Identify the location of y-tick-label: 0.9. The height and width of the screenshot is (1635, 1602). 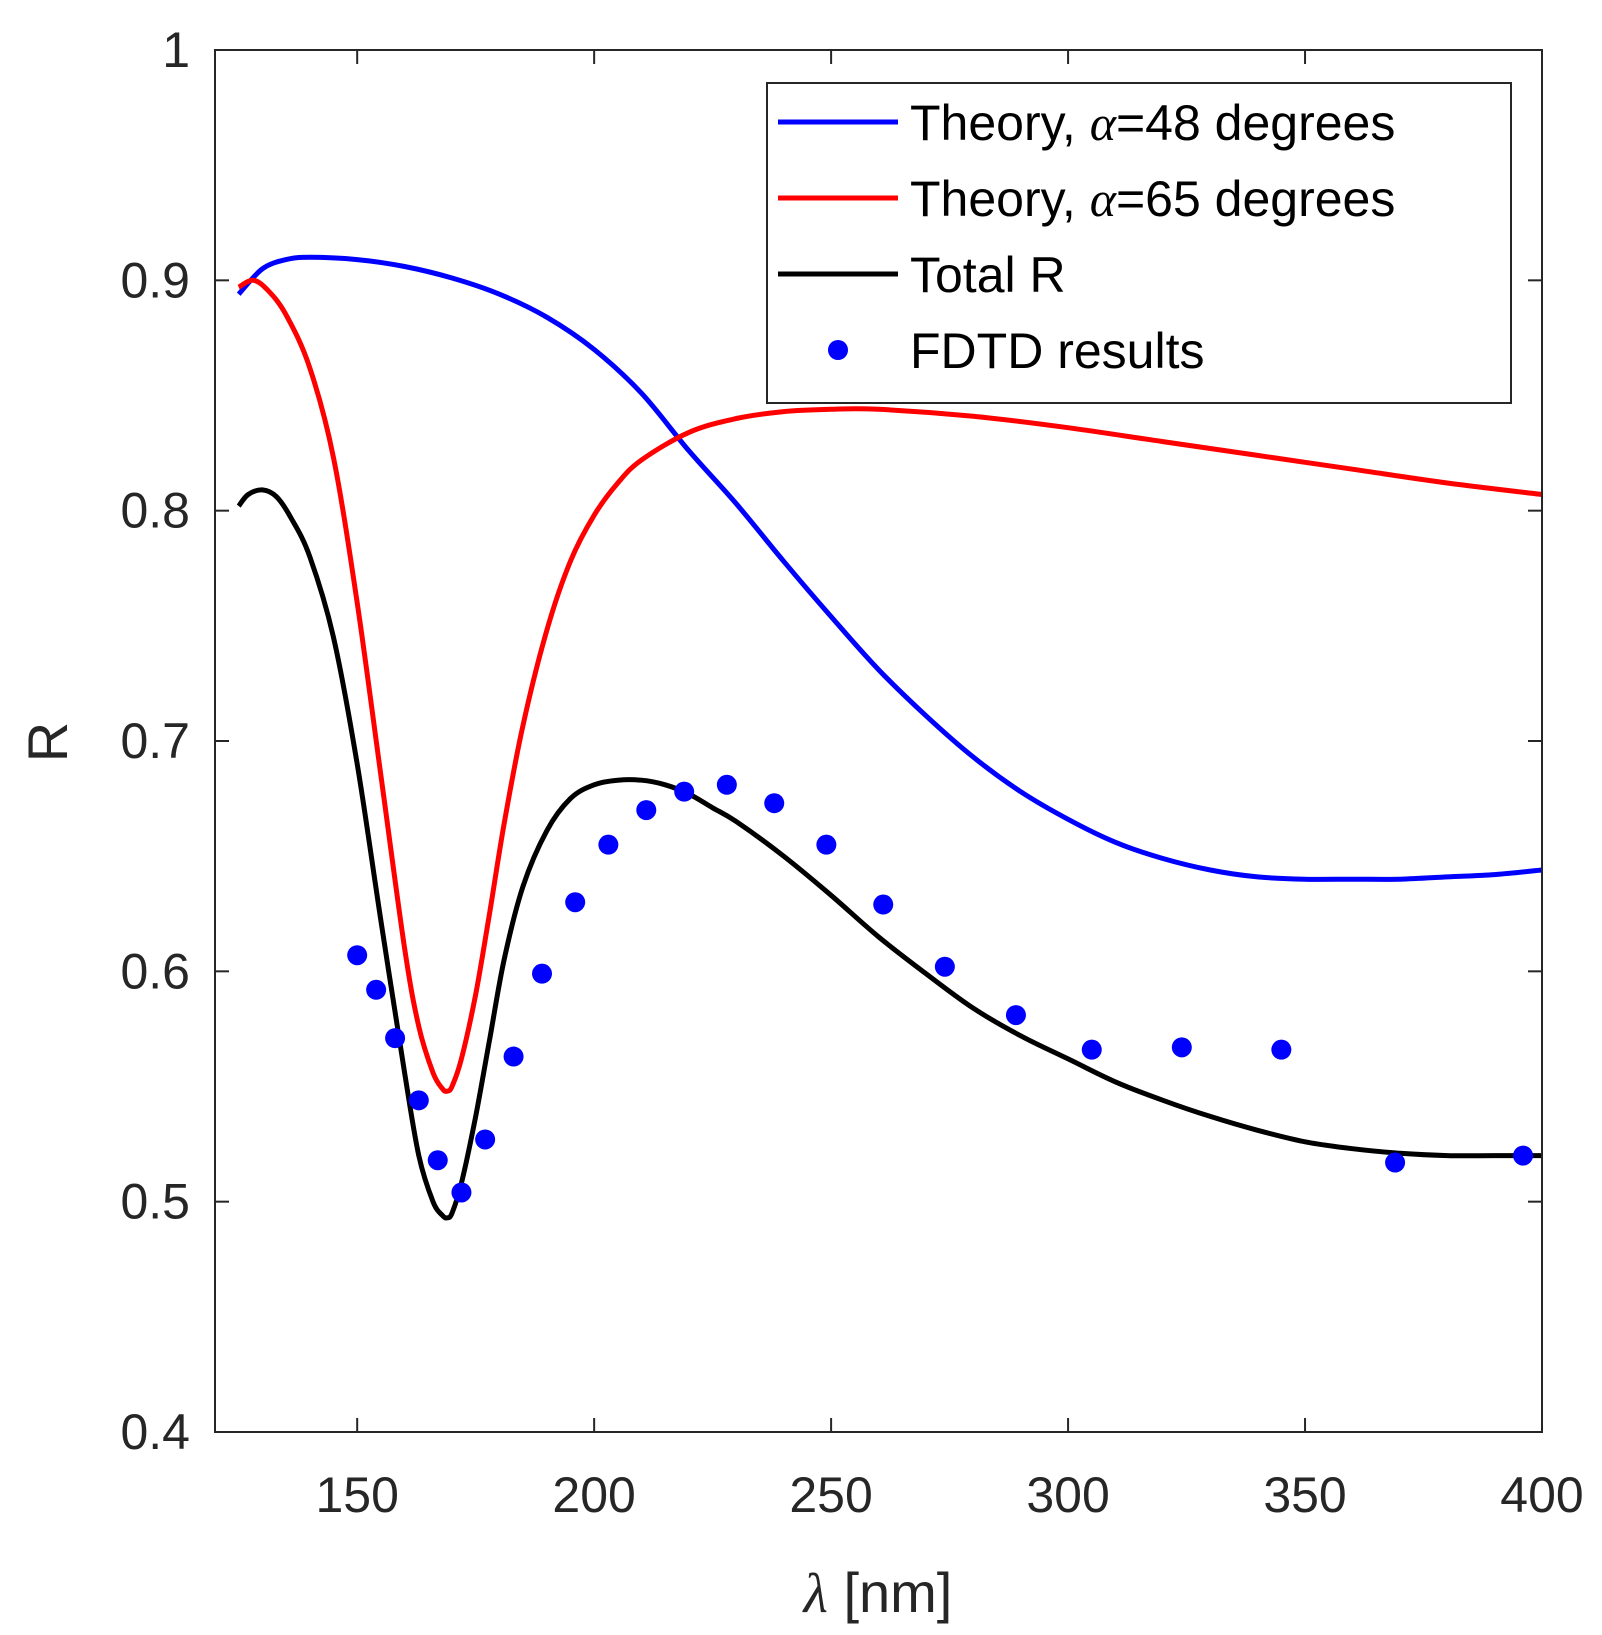
(155, 280).